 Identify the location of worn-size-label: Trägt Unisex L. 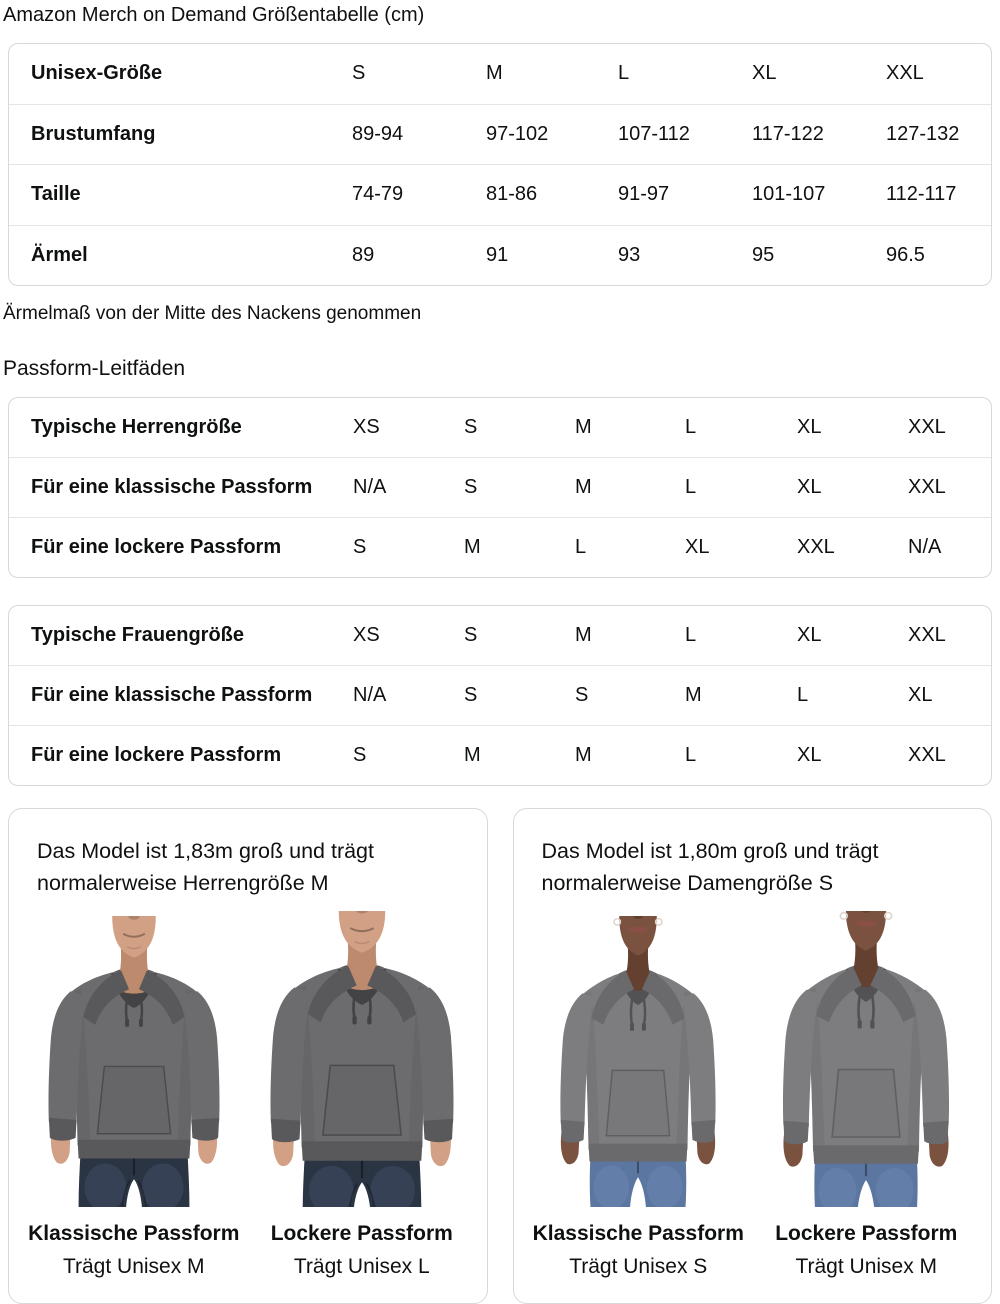
(361, 1266).